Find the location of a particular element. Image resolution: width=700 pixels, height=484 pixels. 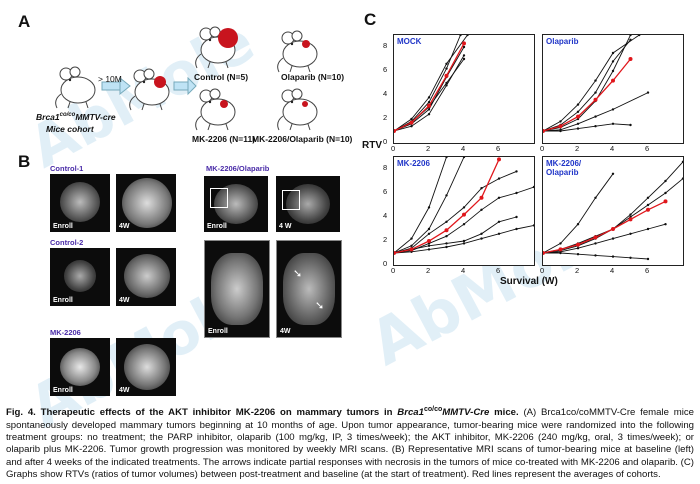

rtv-chart: Olaparib is located at coordinates (613, 89).